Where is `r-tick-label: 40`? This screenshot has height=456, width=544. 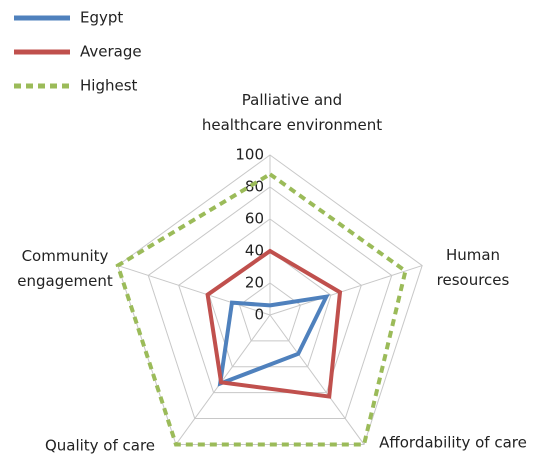 r-tick-label: 40 is located at coordinates (254, 251).